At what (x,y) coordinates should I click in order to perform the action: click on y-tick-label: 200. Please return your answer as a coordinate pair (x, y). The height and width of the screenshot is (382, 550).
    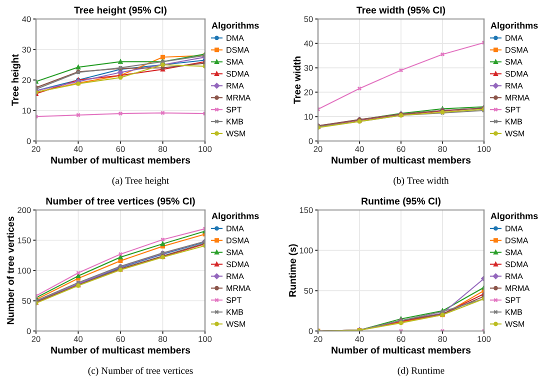
    Looking at the image, I should click on (24, 210).